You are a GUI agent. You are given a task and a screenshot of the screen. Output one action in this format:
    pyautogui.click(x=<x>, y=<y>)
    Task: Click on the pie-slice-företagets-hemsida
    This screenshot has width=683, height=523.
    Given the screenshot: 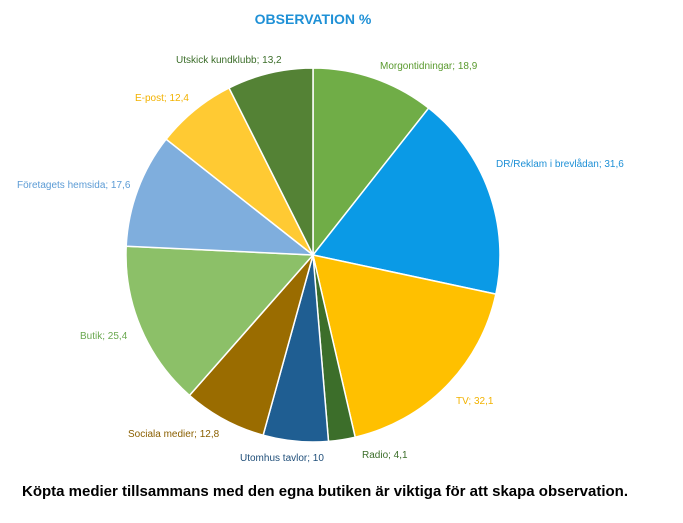 What is the action you would take?
    pyautogui.click(x=220, y=197)
    